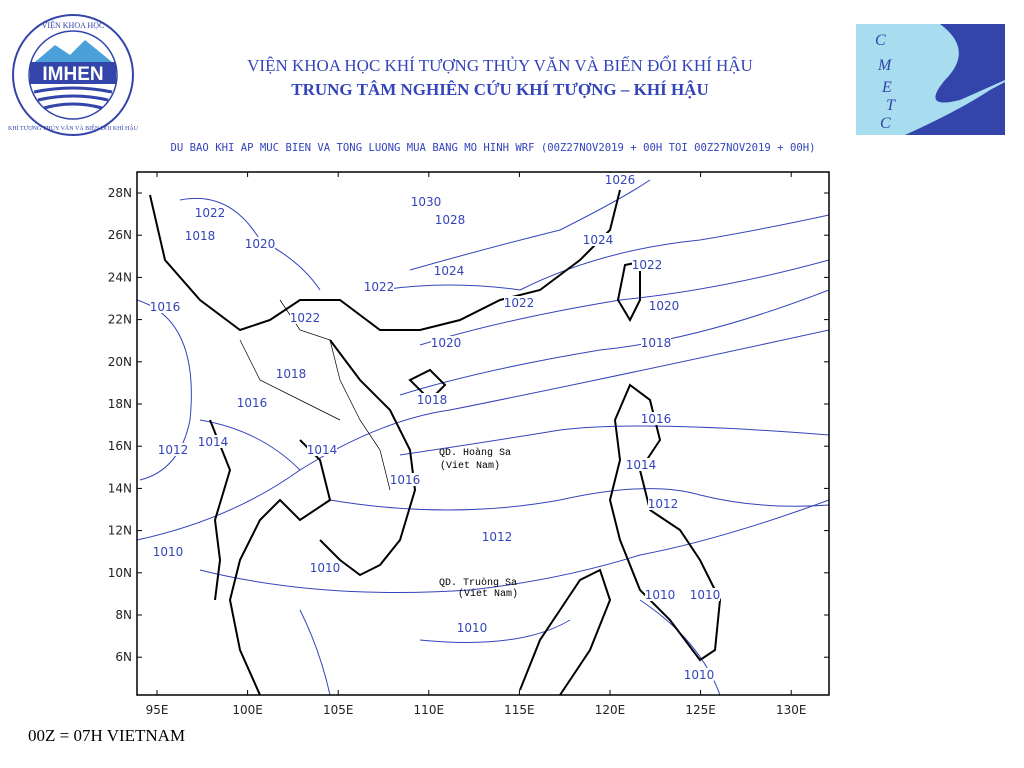 The height and width of the screenshot is (768, 1024). I want to click on lon-label: 110E, so click(429, 710).